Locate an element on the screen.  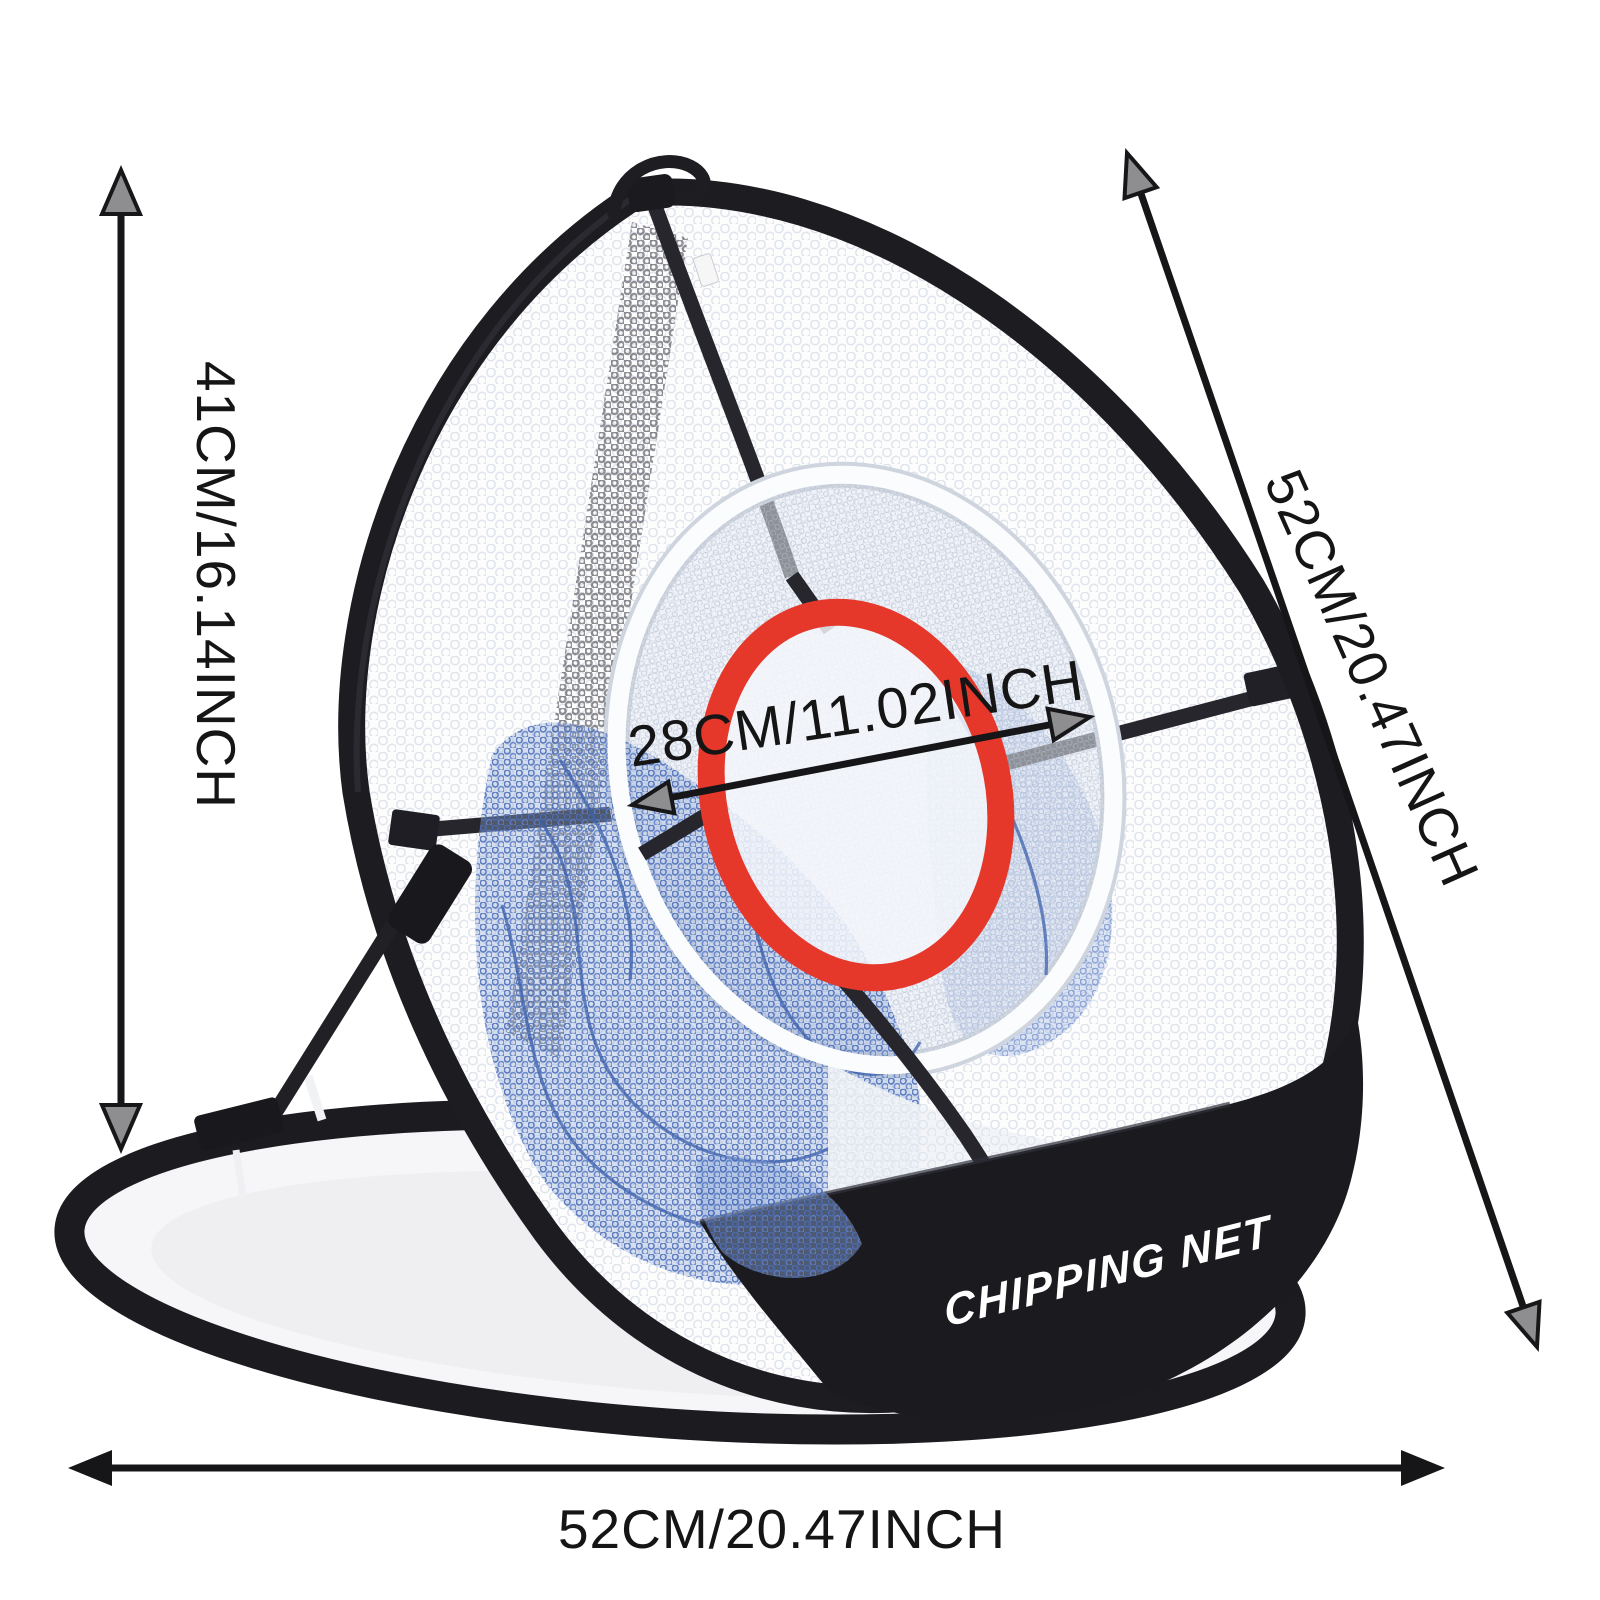
hanging-loop is located at coordinates (663, 221).